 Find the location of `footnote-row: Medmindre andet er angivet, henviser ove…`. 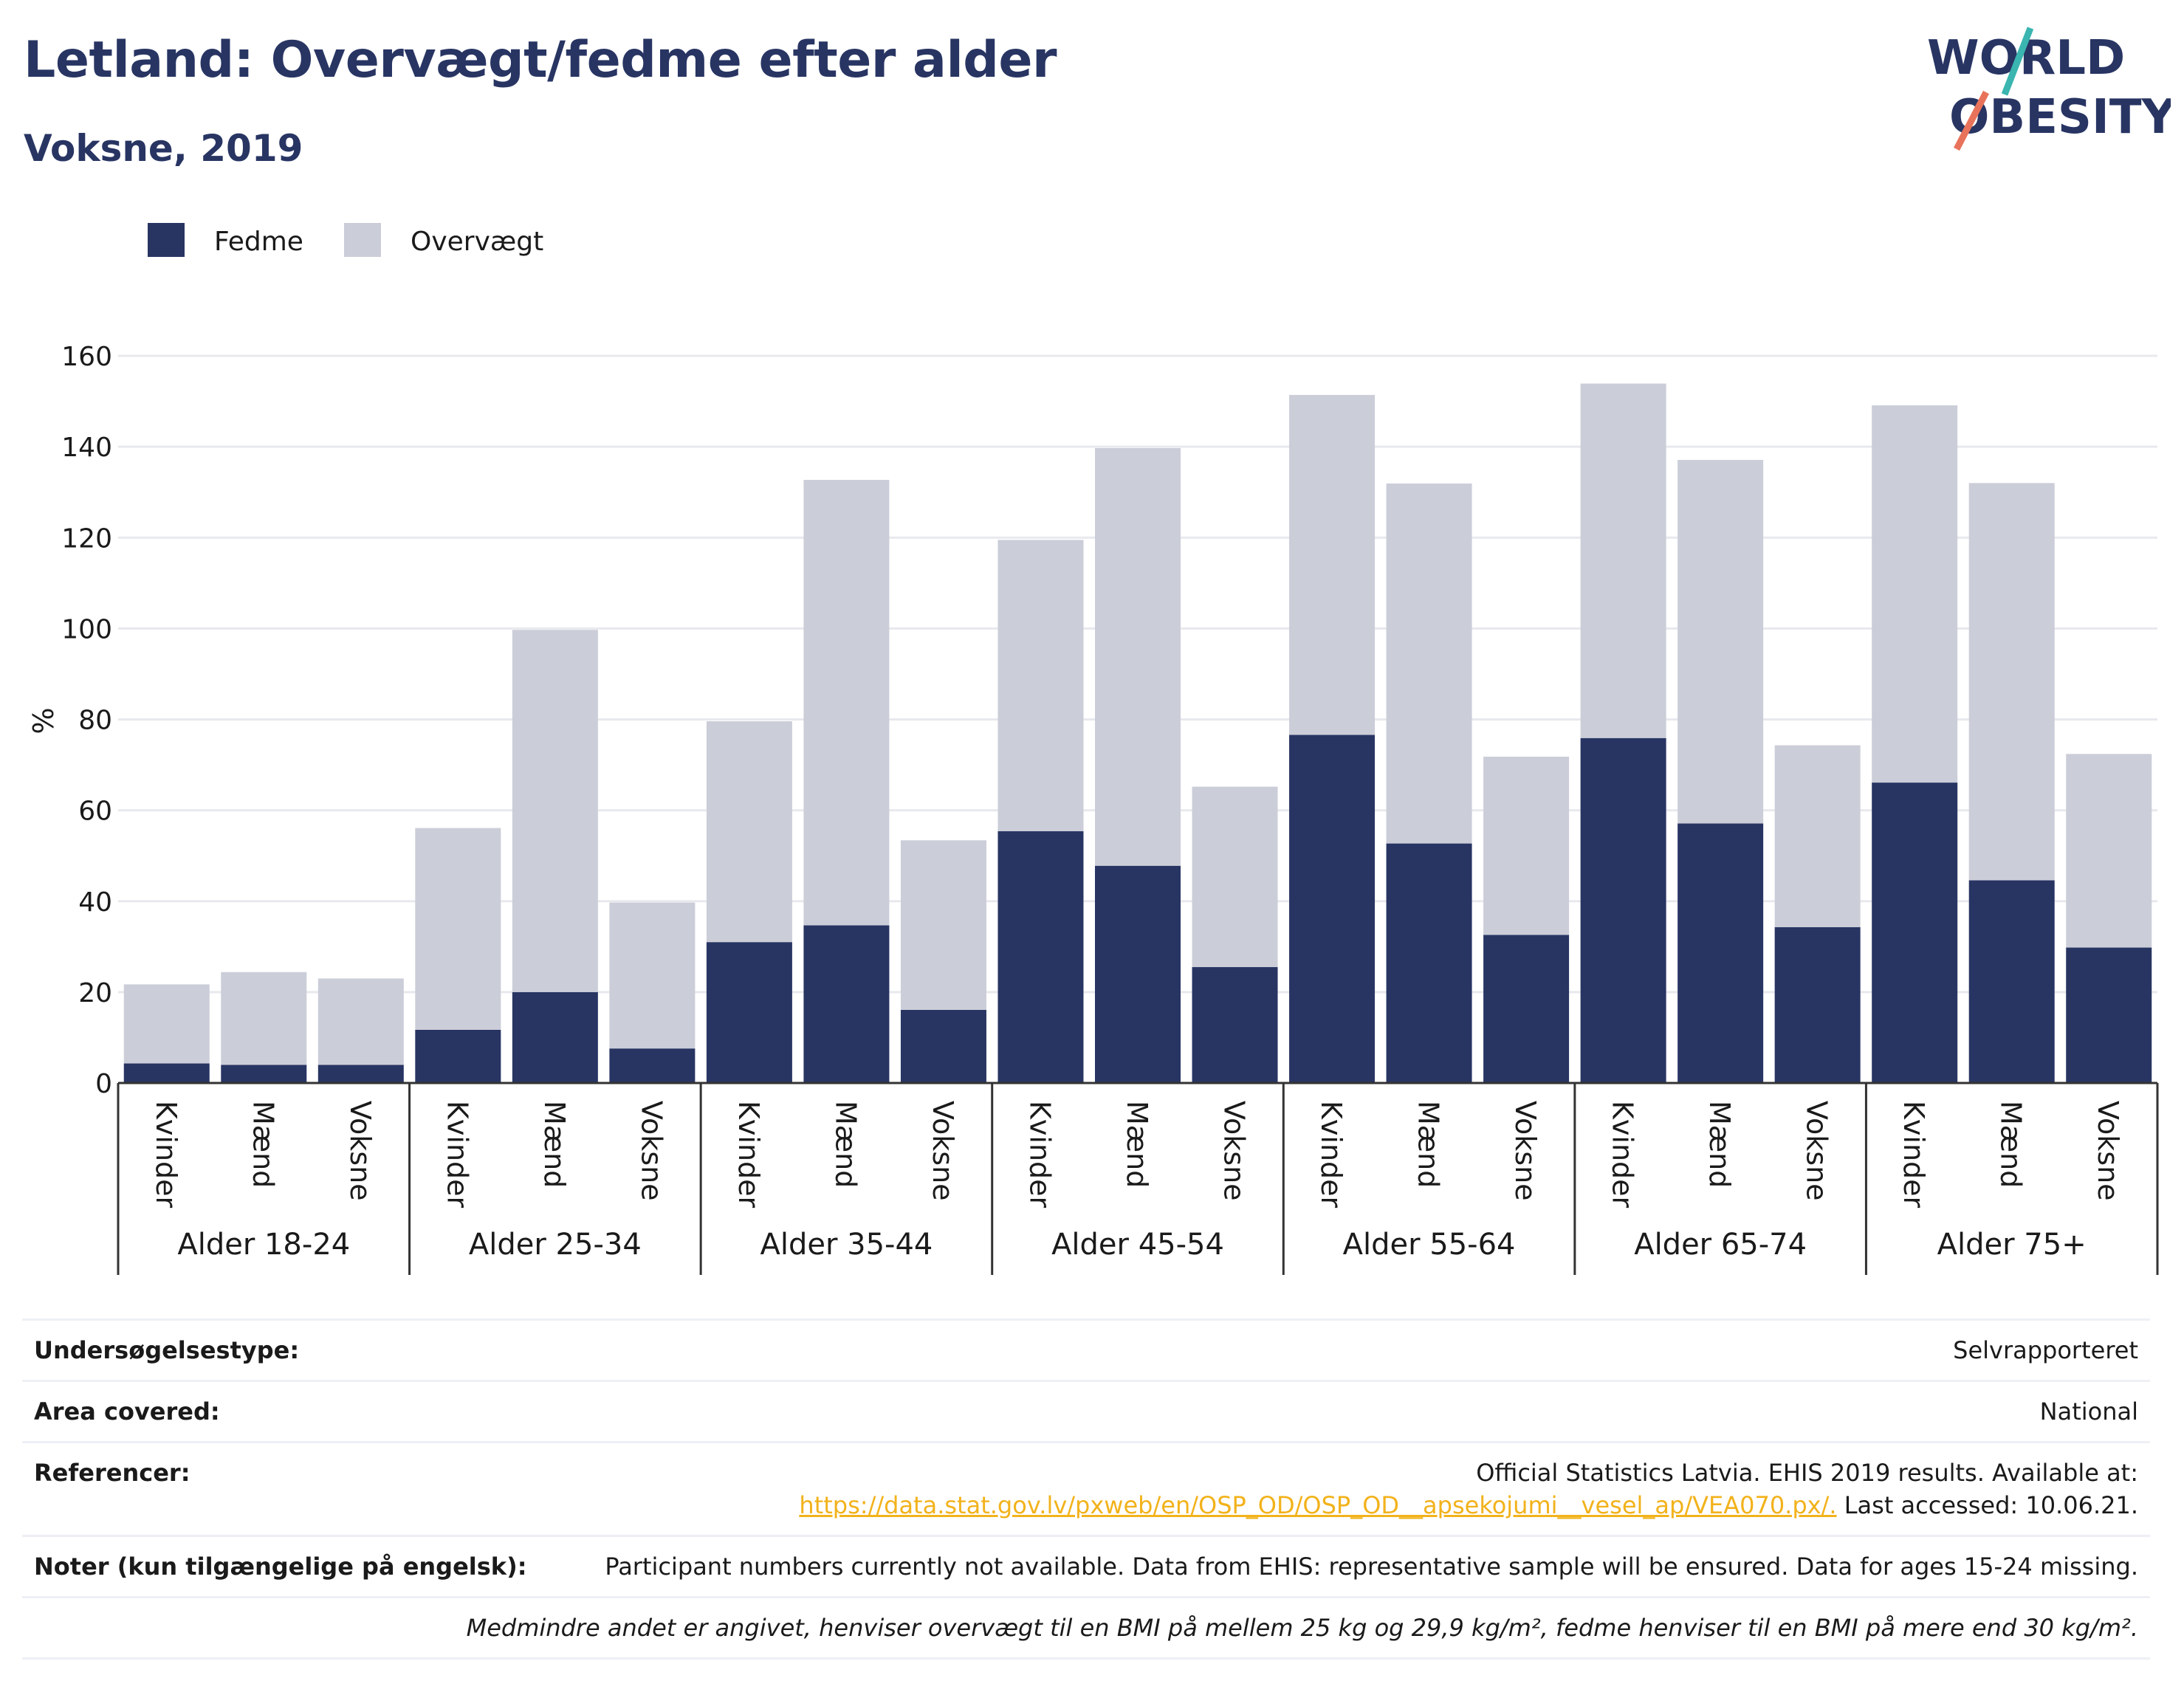

footnote-row: Medmindre andet er angivet, henviser ove… is located at coordinates (1086, 1628).